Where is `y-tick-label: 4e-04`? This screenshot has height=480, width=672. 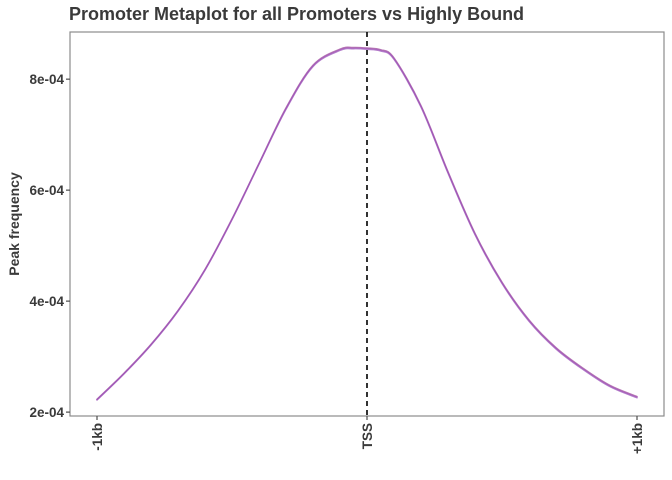 y-tick-label: 4e-04 is located at coordinates (46, 301).